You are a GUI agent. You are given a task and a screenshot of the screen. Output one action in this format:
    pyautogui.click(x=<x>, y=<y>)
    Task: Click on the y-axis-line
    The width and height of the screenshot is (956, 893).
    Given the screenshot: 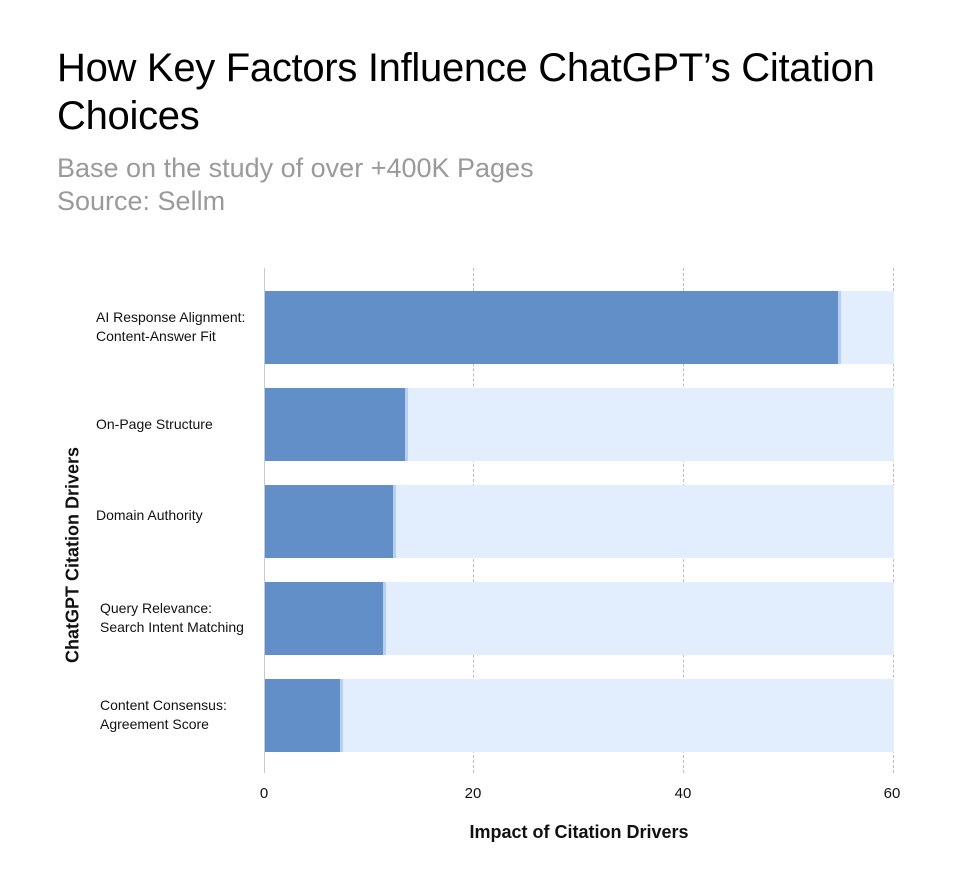 What is the action you would take?
    pyautogui.click(x=264, y=520)
    